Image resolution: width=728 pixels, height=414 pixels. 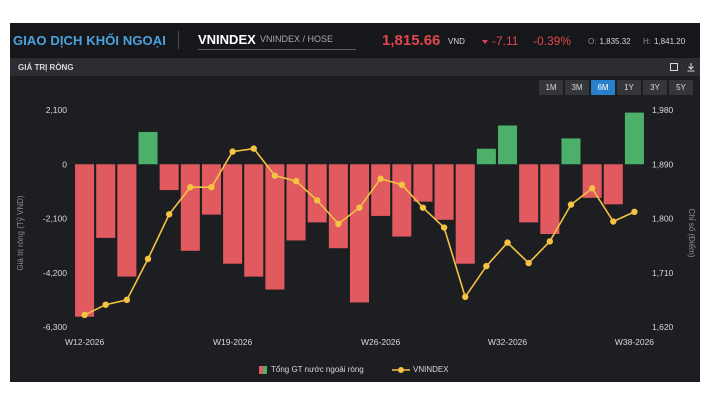 What do you see at coordinates (603, 87) in the screenshot?
I see `timeframe-6m: 6M` at bounding box center [603, 87].